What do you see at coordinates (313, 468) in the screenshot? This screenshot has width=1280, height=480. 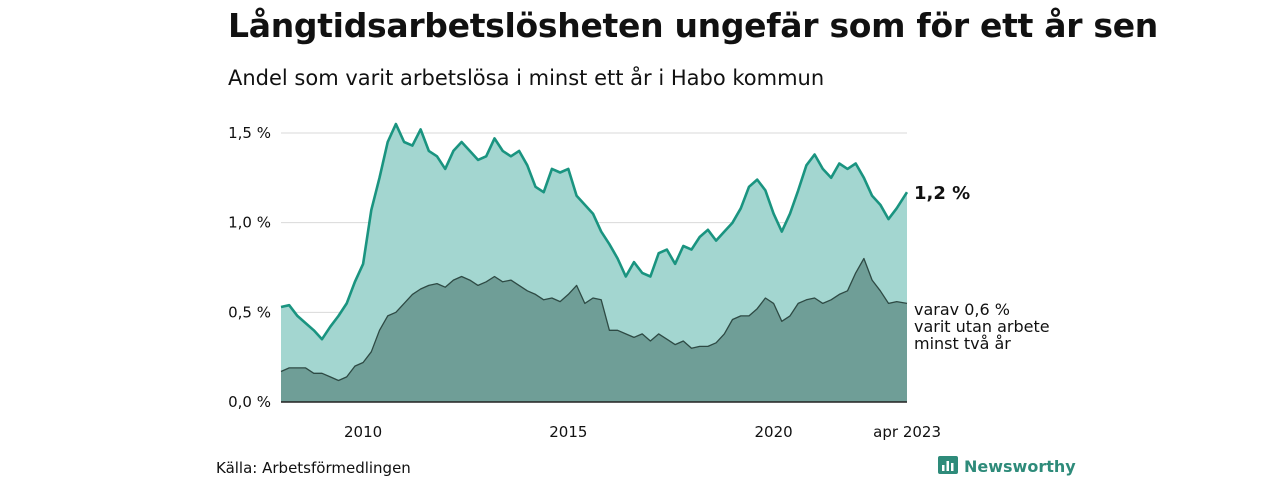 I see `source-note: Källa: Arbetsförmedlingen` at bounding box center [313, 468].